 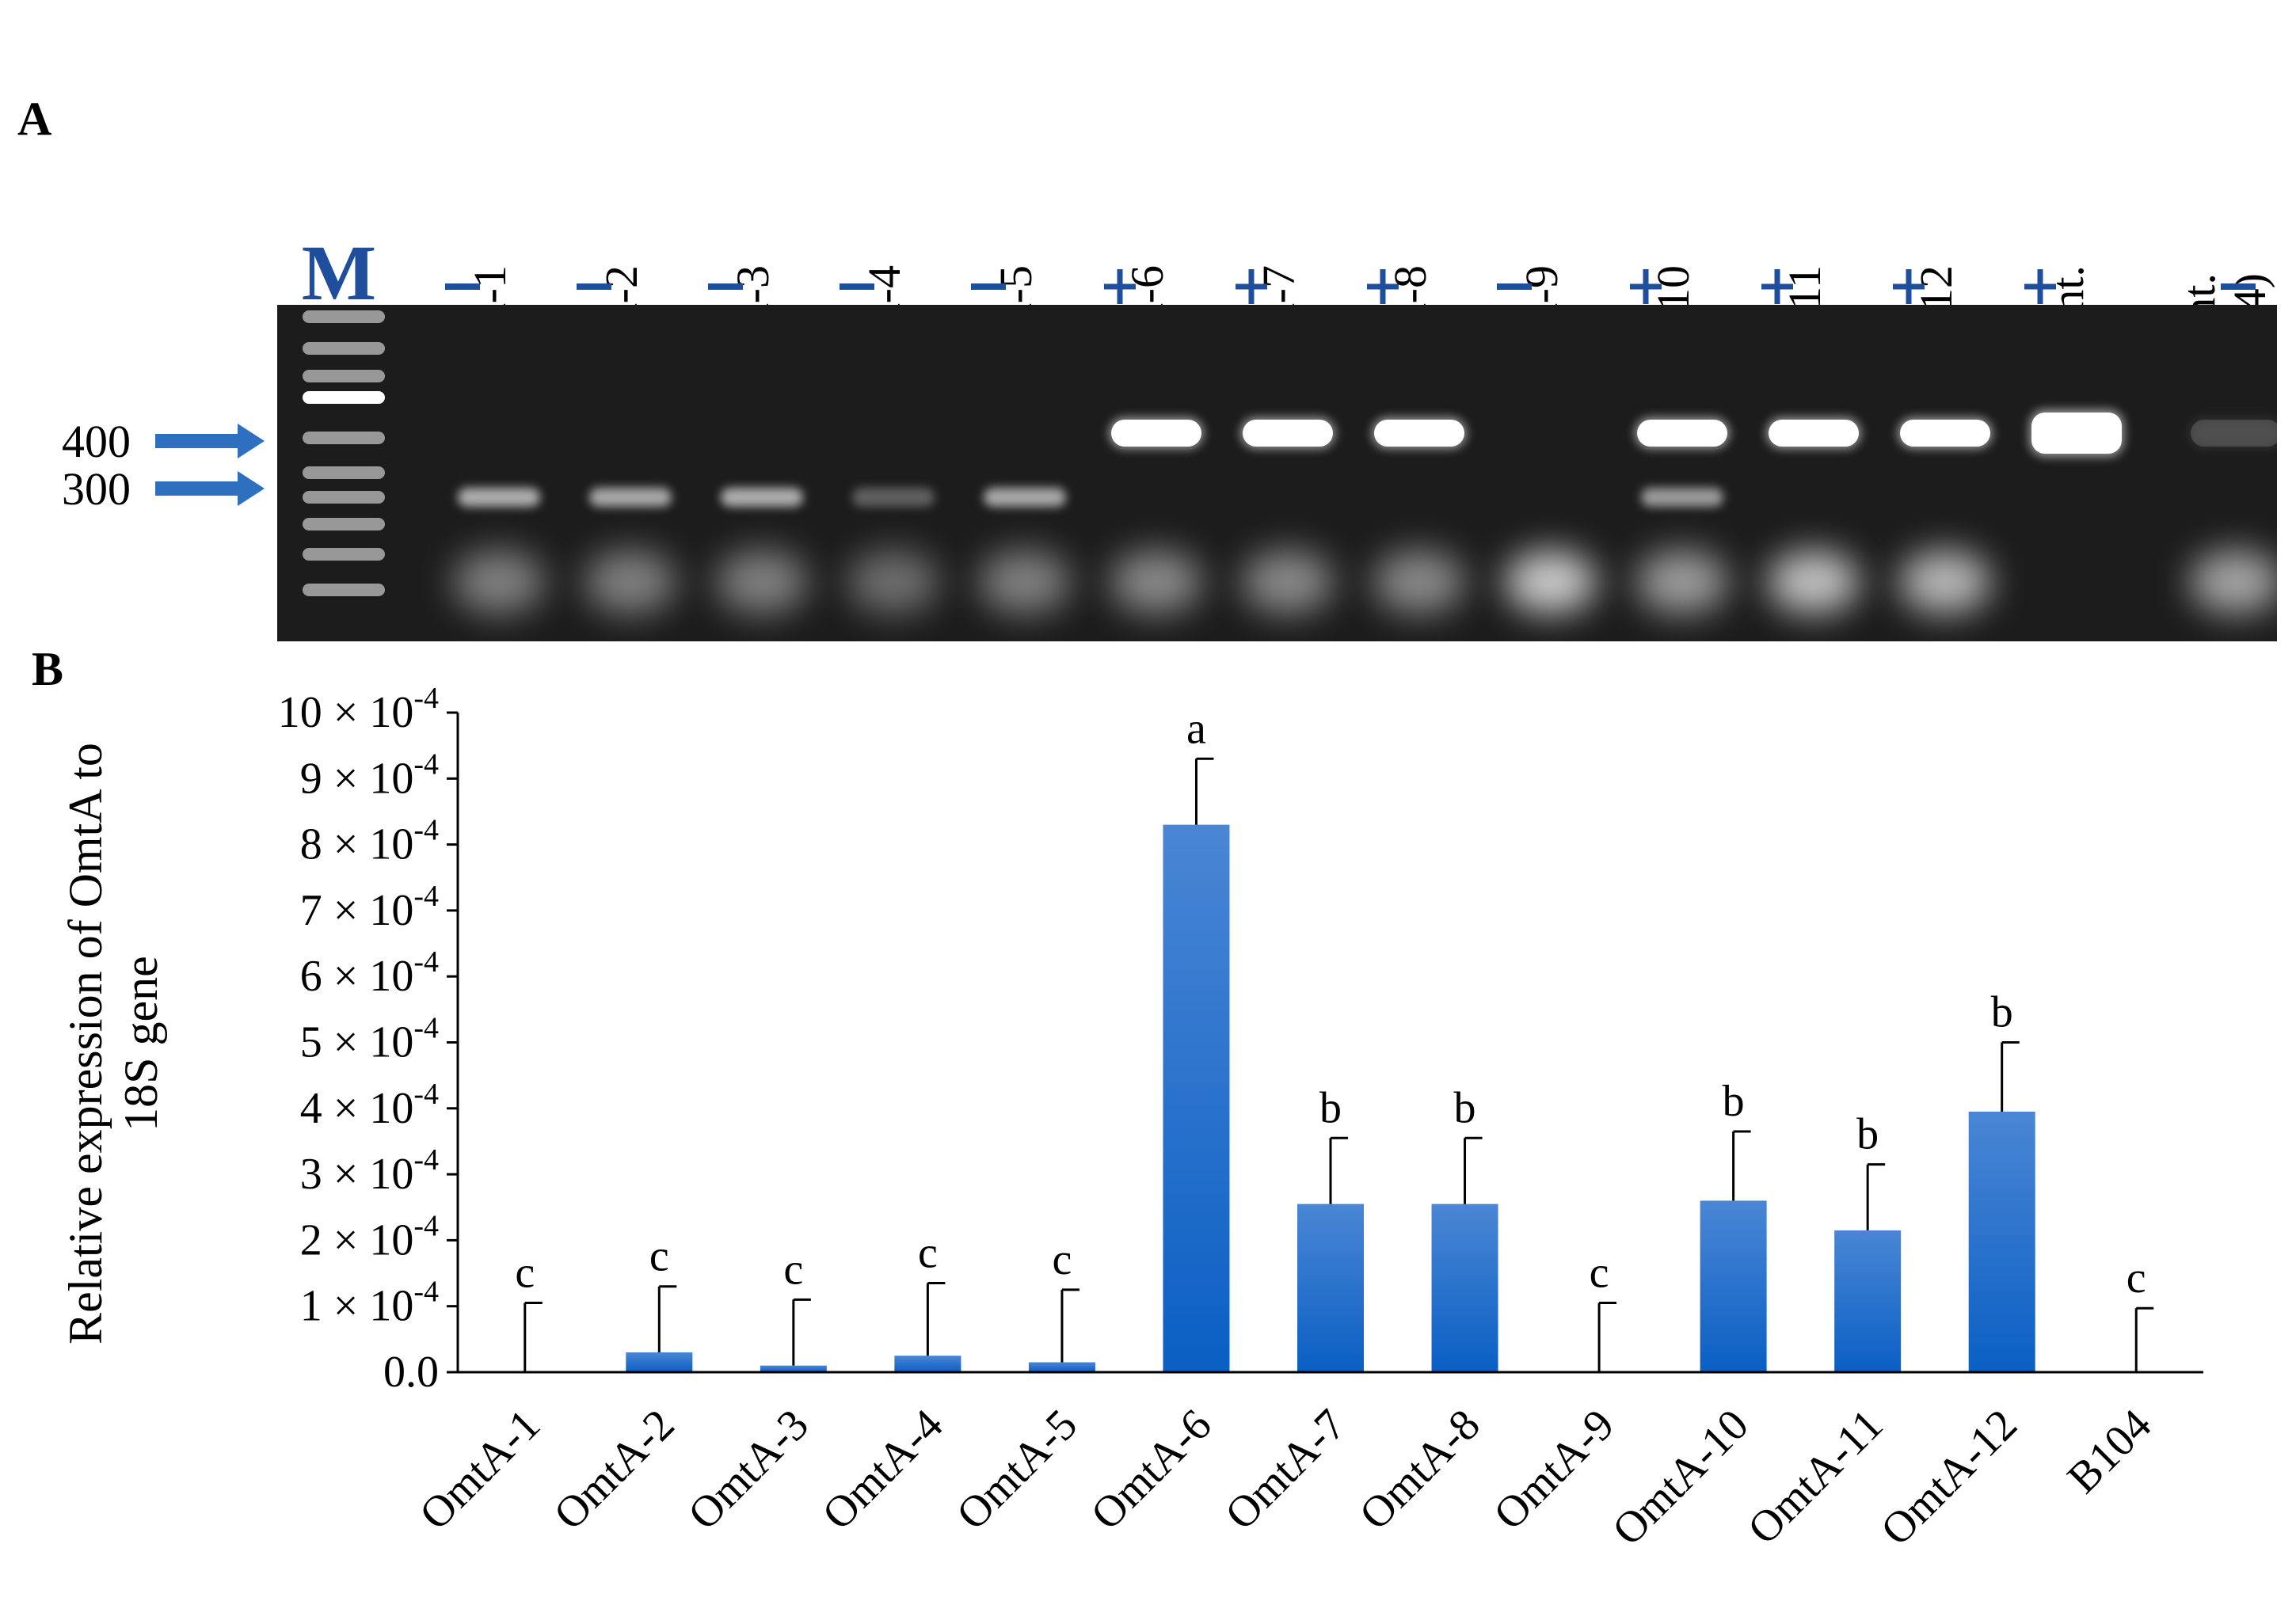 What do you see at coordinates (369, 842) in the screenshot?
I see `y-tick-label: 8 × 10⁻⁴` at bounding box center [369, 842].